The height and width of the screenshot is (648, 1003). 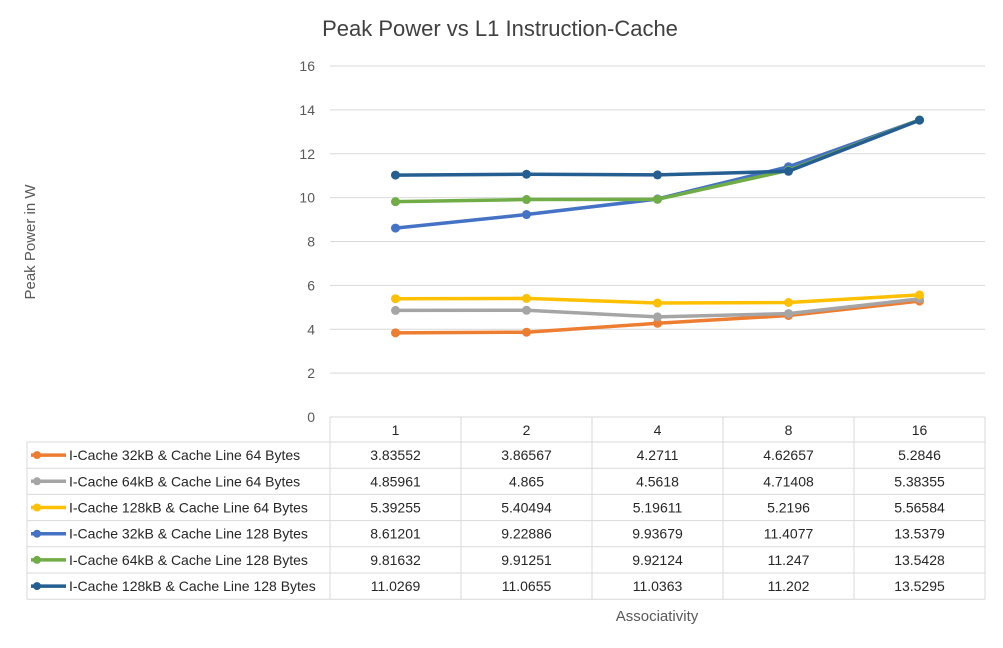 I want to click on x-category-label: 8, so click(x=789, y=430).